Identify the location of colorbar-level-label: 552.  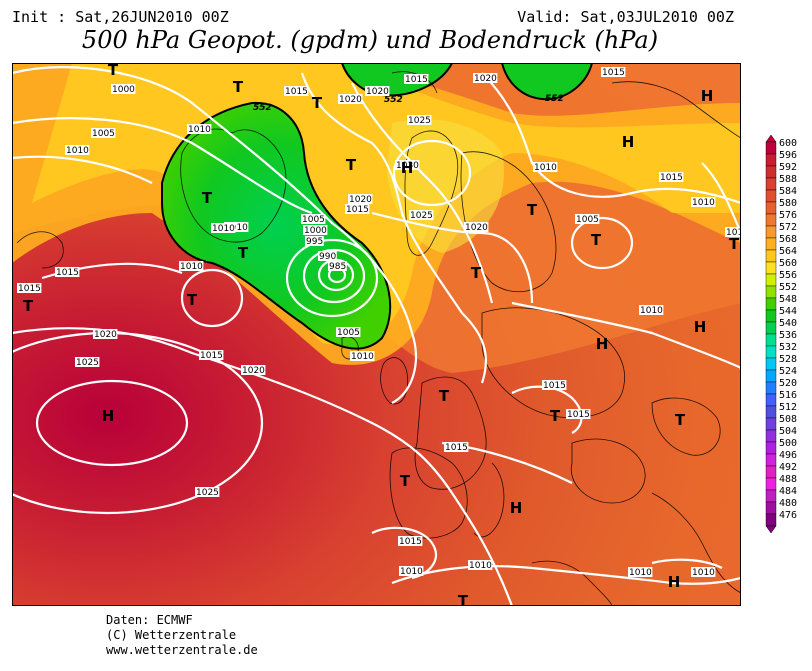
(788, 287).